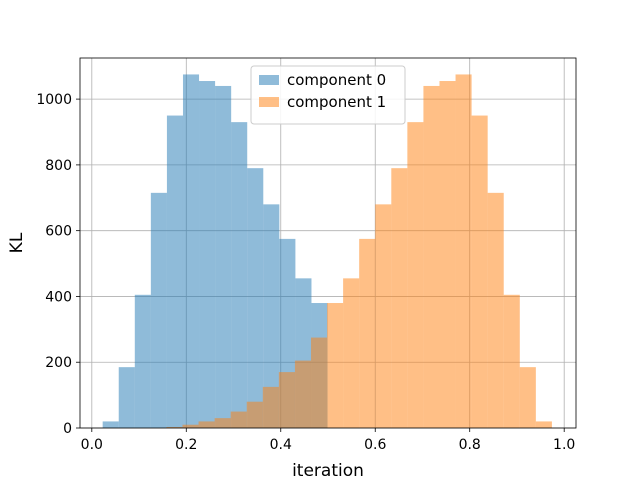 Image resolution: width=640 pixels, height=480 pixels. What do you see at coordinates (67, 429) in the screenshot?
I see `y-tick-label: 0` at bounding box center [67, 429].